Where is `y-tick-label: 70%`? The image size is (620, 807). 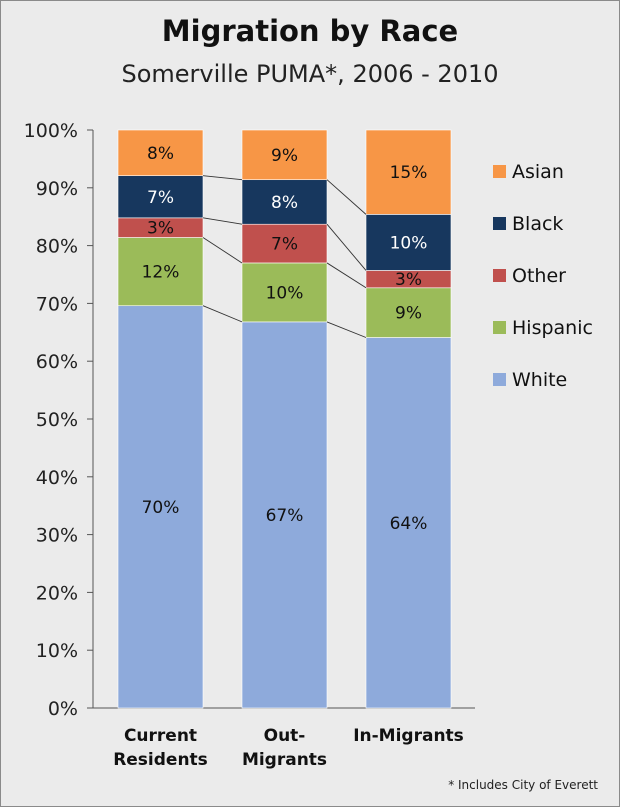
y-tick-label: 70% is located at coordinates (57, 304).